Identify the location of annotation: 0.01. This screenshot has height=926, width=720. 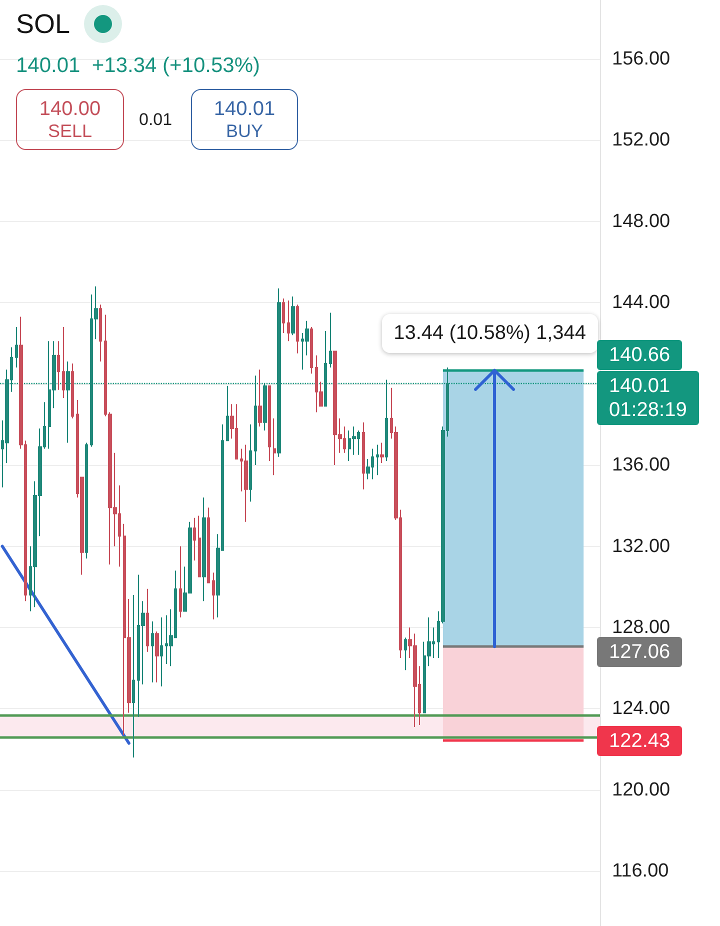
(155, 120).